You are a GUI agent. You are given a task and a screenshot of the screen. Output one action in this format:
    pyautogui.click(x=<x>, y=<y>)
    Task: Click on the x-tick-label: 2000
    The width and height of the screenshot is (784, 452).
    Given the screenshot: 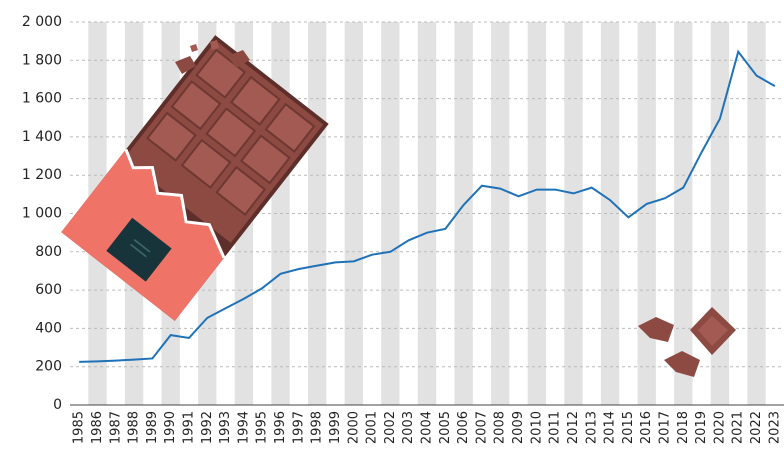 What is the action you would take?
    pyautogui.click(x=353, y=427)
    